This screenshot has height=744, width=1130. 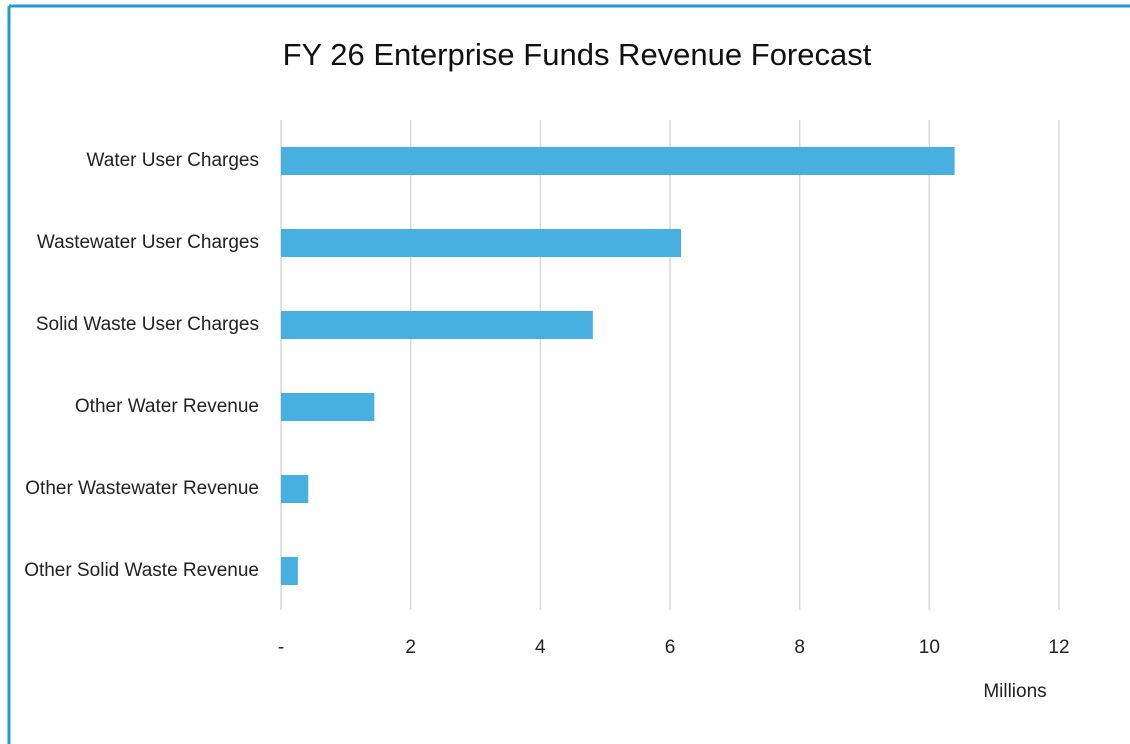 I want to click on x-tick-label: 4, so click(x=540, y=647).